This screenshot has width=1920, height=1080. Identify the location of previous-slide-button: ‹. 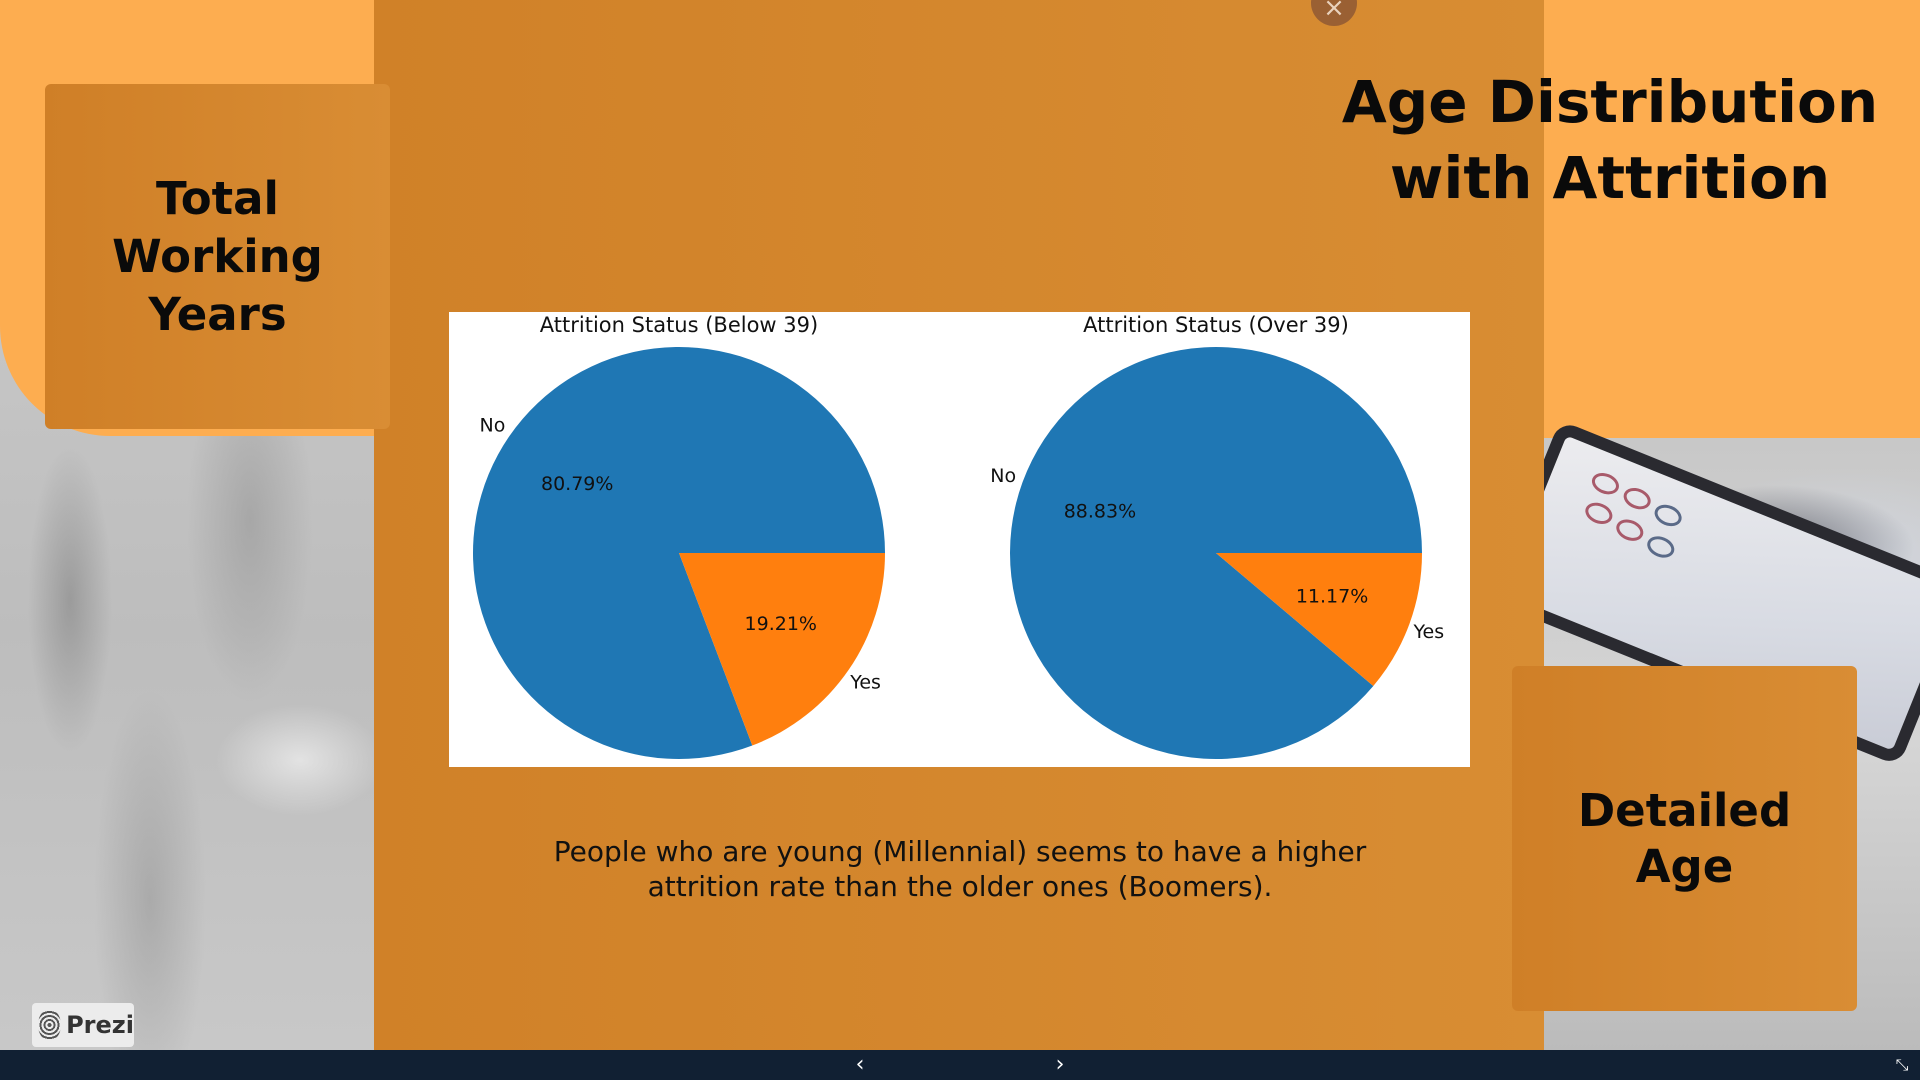
(860, 1065).